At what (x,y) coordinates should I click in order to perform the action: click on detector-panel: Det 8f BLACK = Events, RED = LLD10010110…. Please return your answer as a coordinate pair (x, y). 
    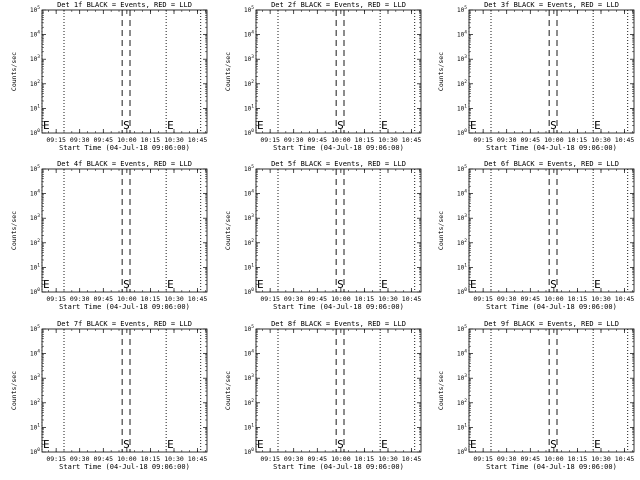
    Looking at the image, I should click on (322, 395).